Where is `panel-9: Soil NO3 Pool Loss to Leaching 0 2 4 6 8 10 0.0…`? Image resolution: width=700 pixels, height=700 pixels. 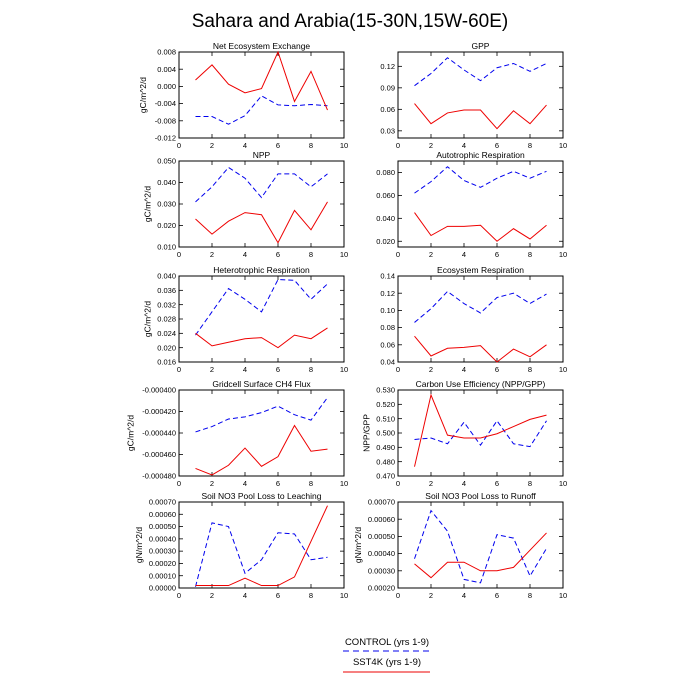
panel-9: Soil NO3 Pool Loss to Leaching 0 2 4 6 8 10 0.0… is located at coordinates (241, 545).